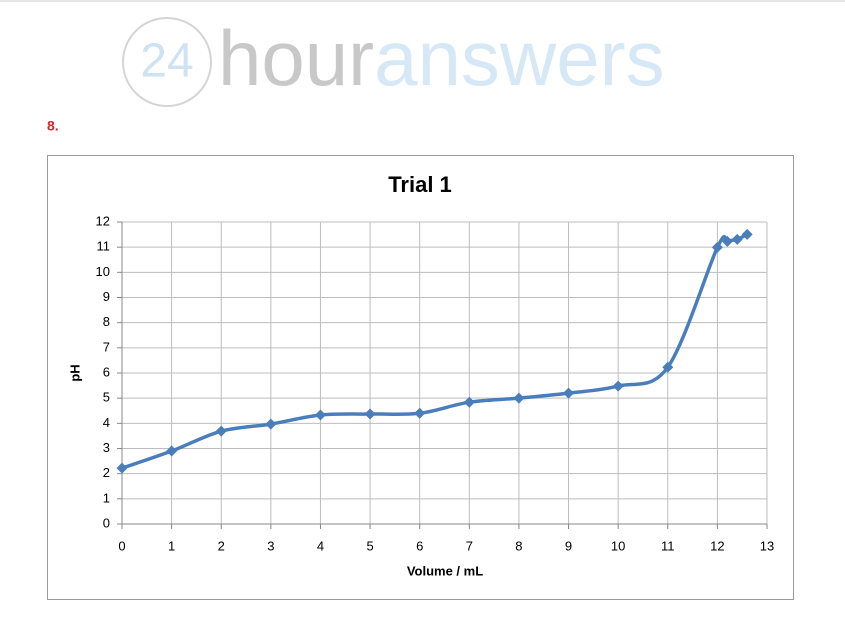  I want to click on question-number: 8., so click(53, 126).